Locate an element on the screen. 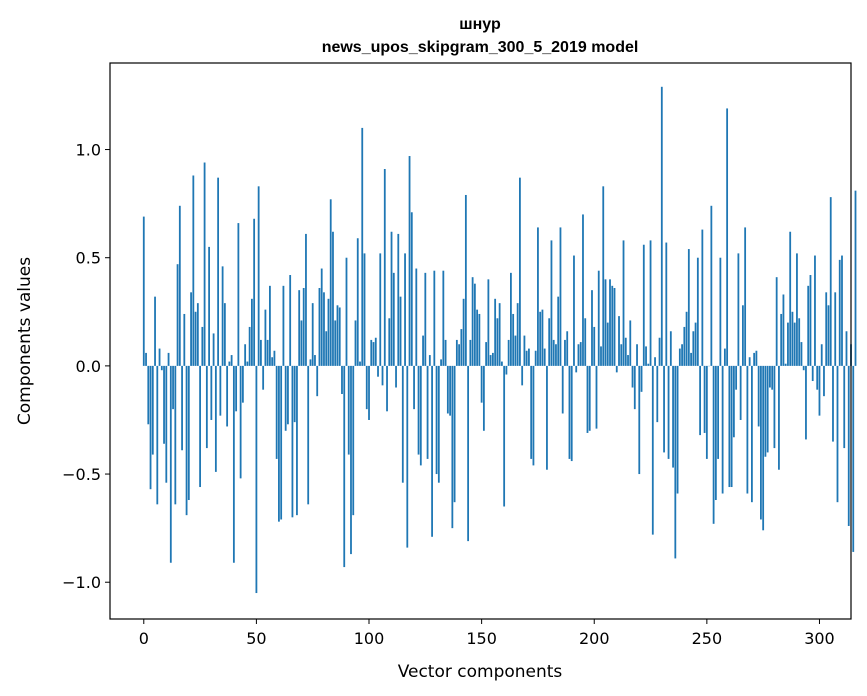 The image size is (867, 696). x-tick-label: 50 is located at coordinates (256, 638).